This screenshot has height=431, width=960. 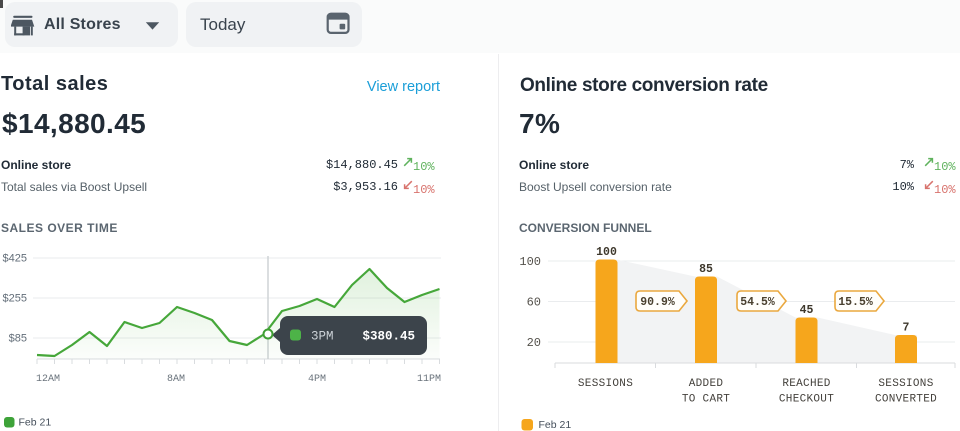 I want to click on svg-text: 45, so click(x=807, y=310).